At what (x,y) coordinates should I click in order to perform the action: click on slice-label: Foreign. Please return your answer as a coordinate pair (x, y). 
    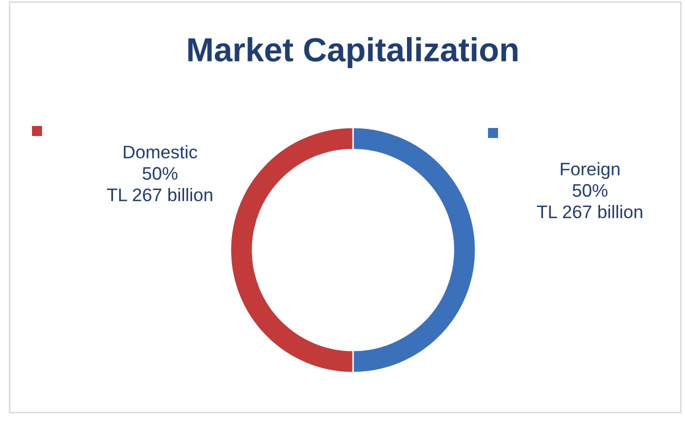
    Looking at the image, I should click on (590, 171).